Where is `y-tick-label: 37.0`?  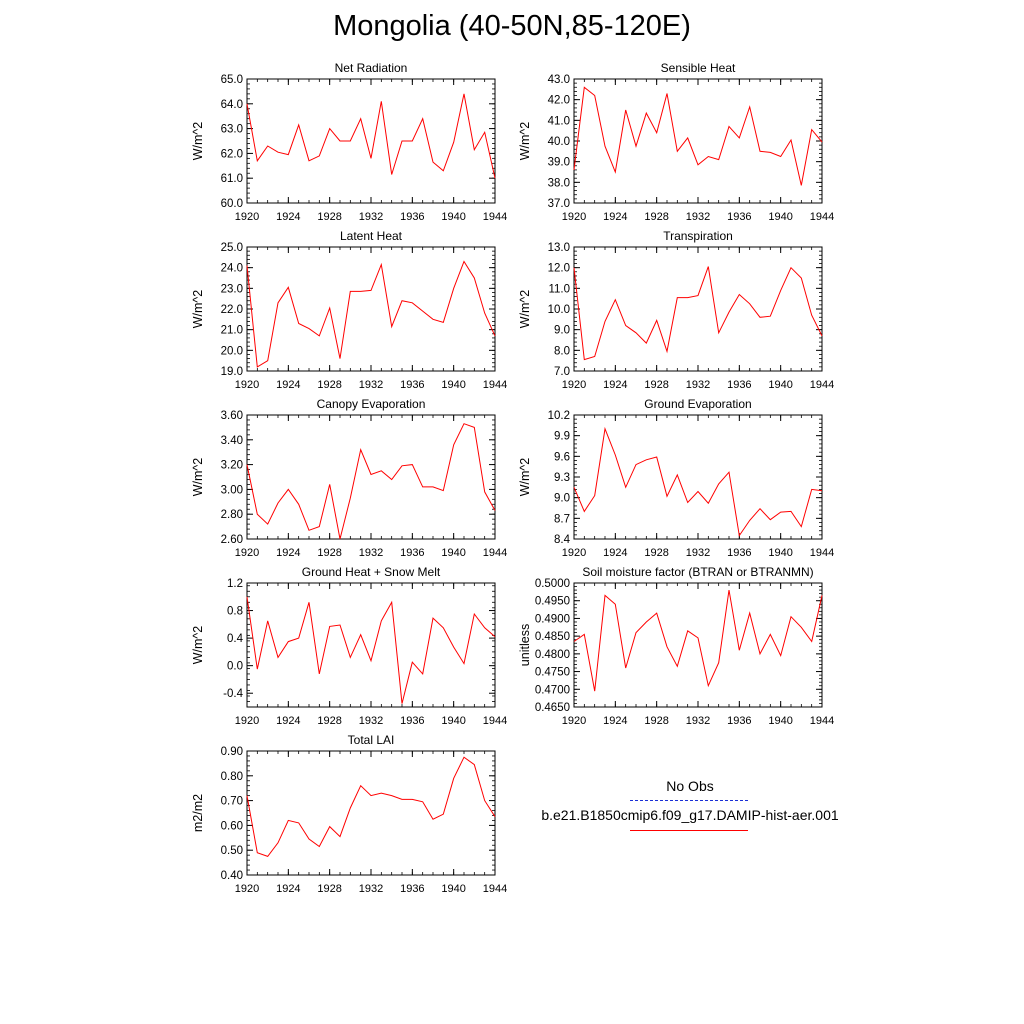 y-tick-label: 37.0 is located at coordinates (559, 204).